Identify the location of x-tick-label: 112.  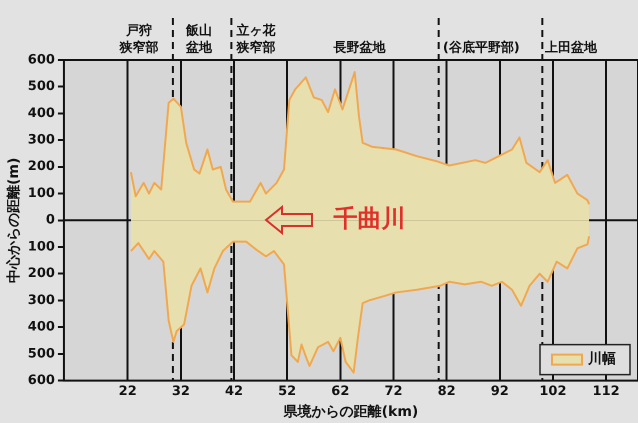
(606, 391).